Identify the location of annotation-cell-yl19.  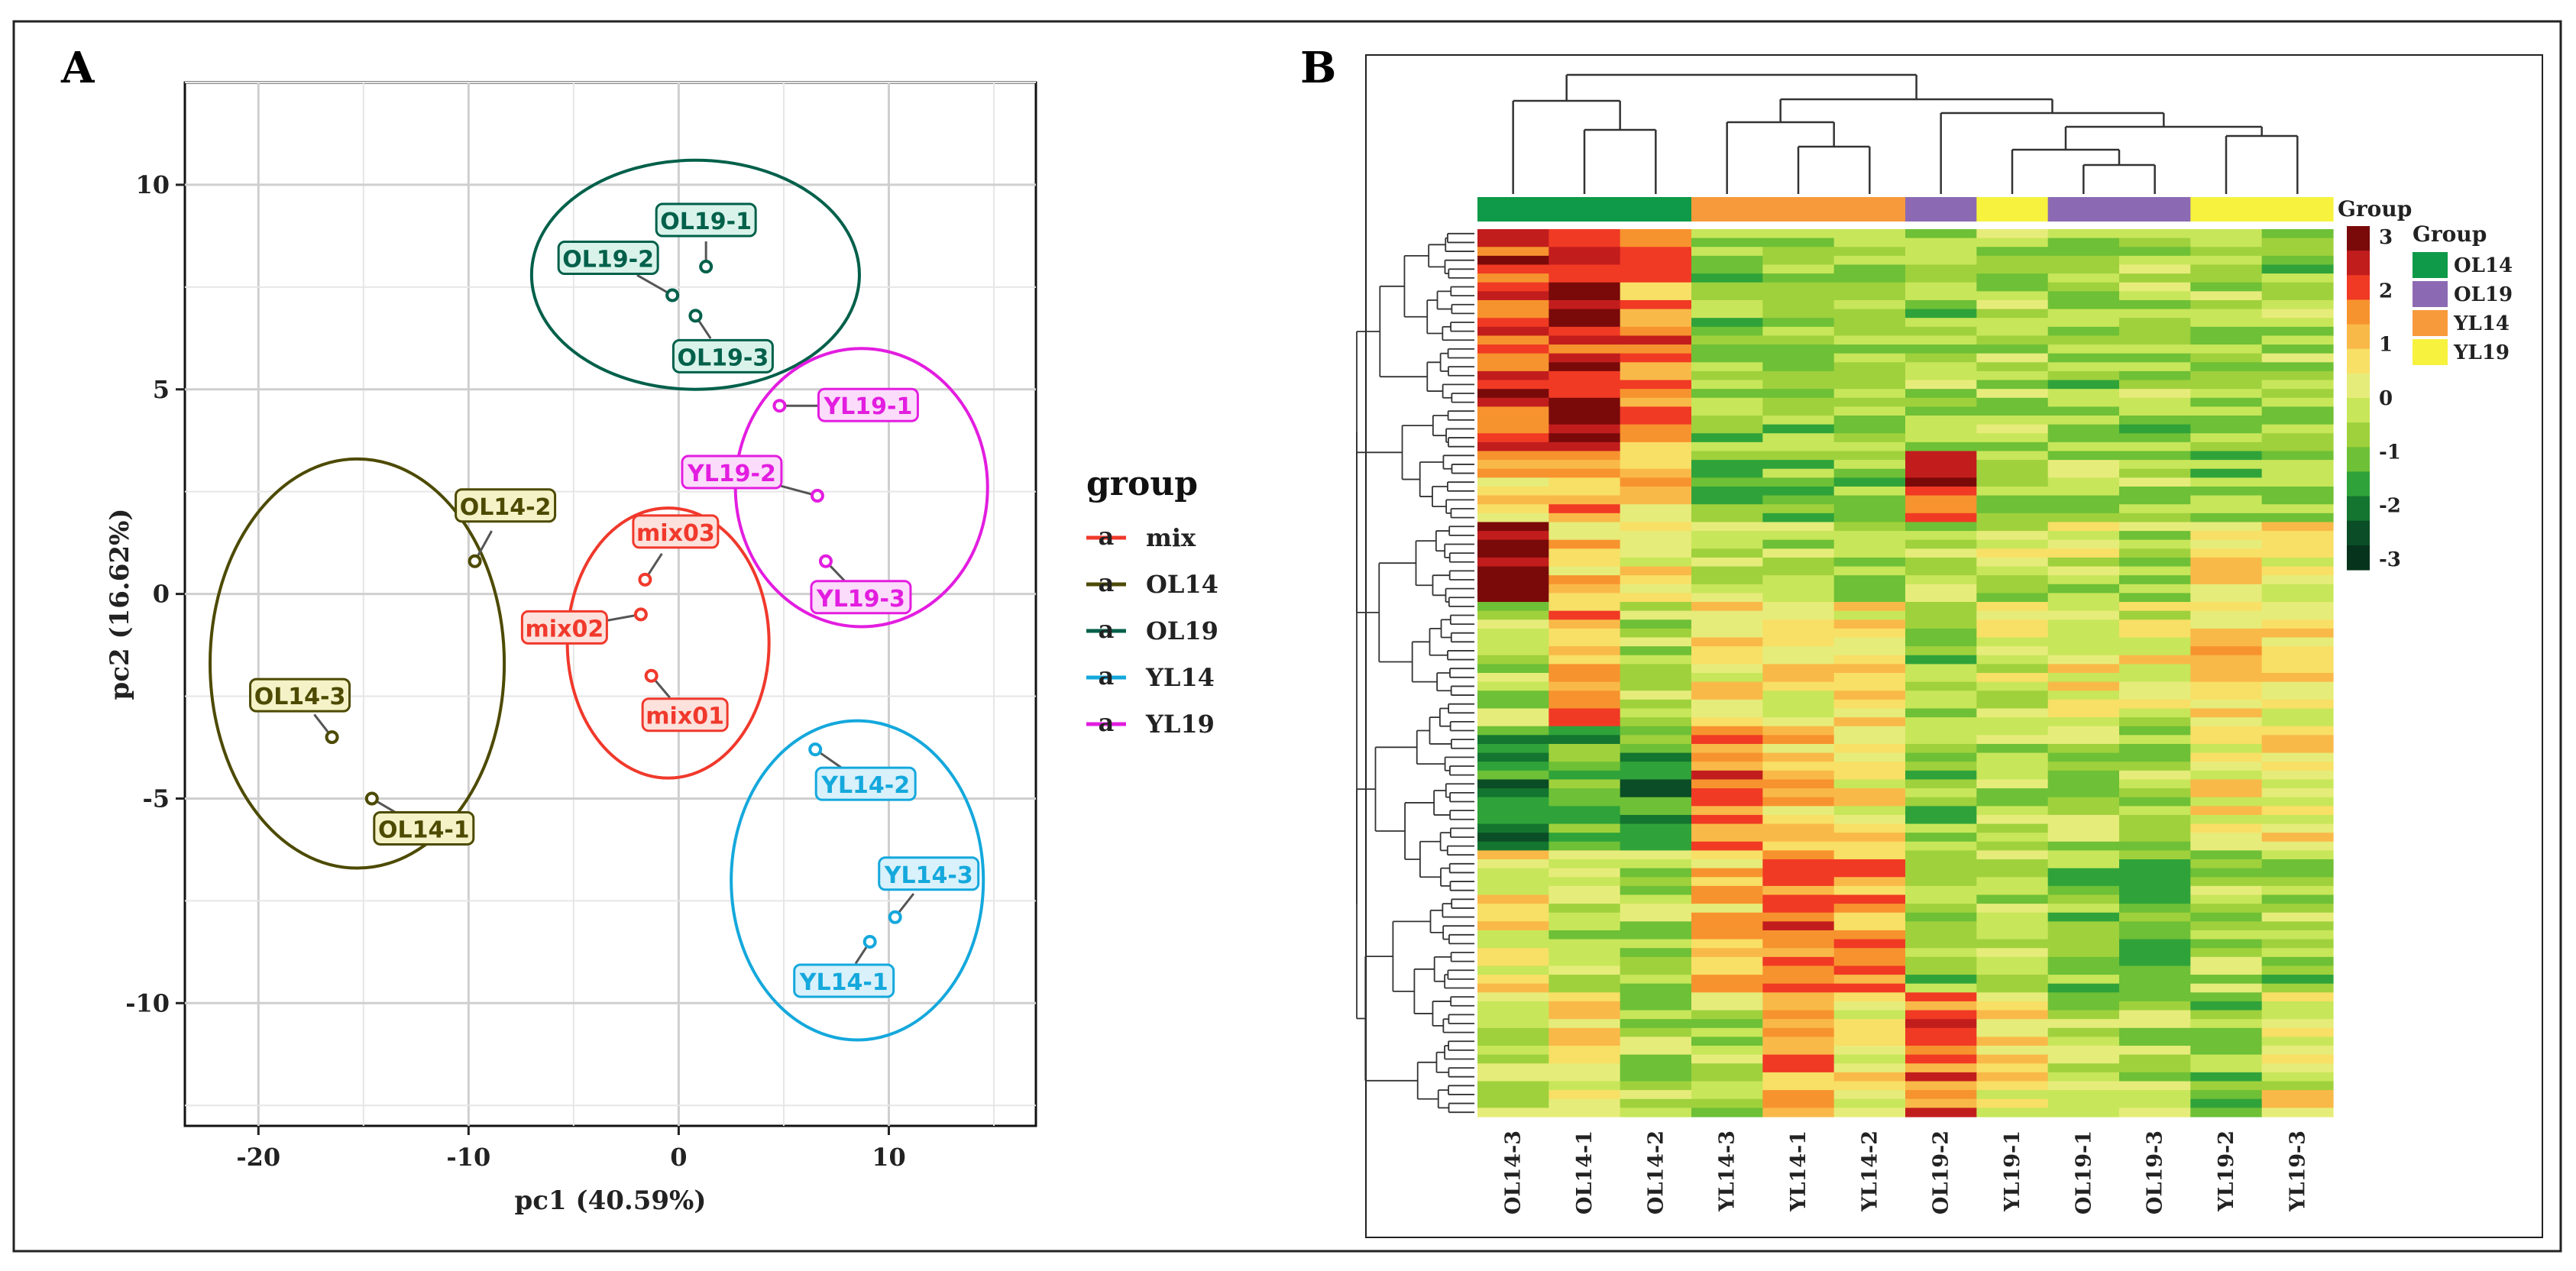
(2297, 210).